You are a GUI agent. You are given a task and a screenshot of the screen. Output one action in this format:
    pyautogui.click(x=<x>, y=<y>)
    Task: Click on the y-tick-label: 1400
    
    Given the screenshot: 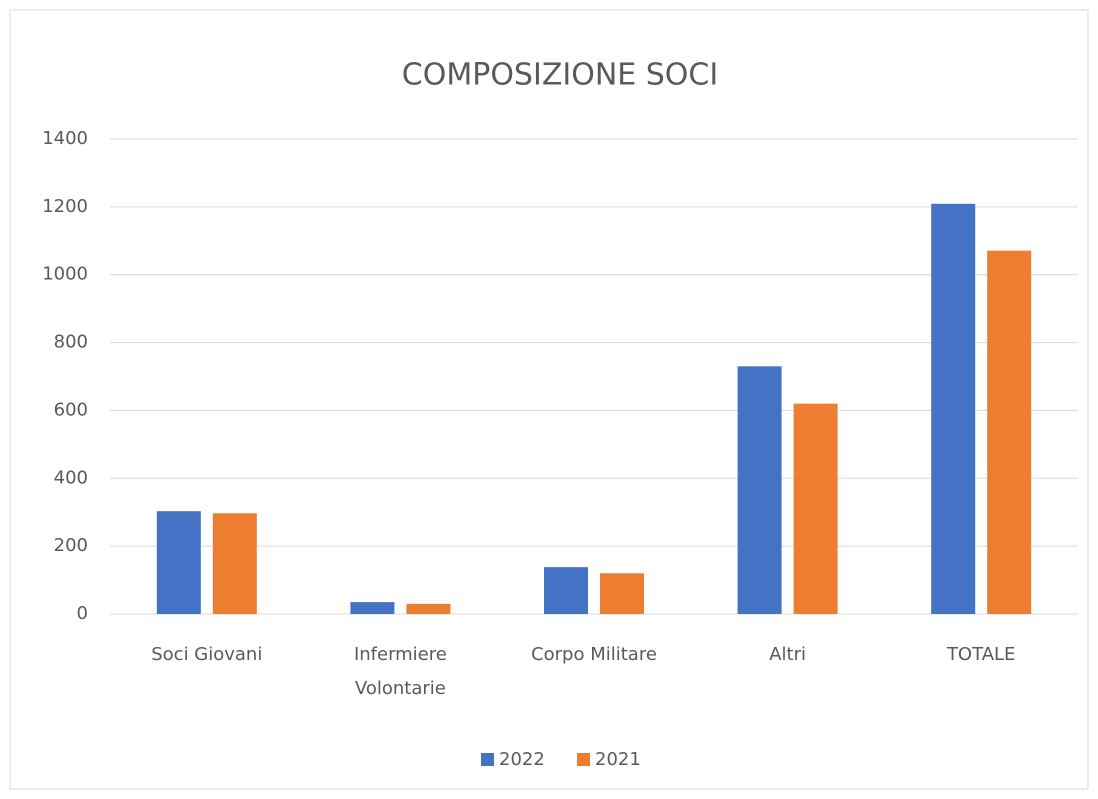 What is the action you would take?
    pyautogui.click(x=65, y=138)
    